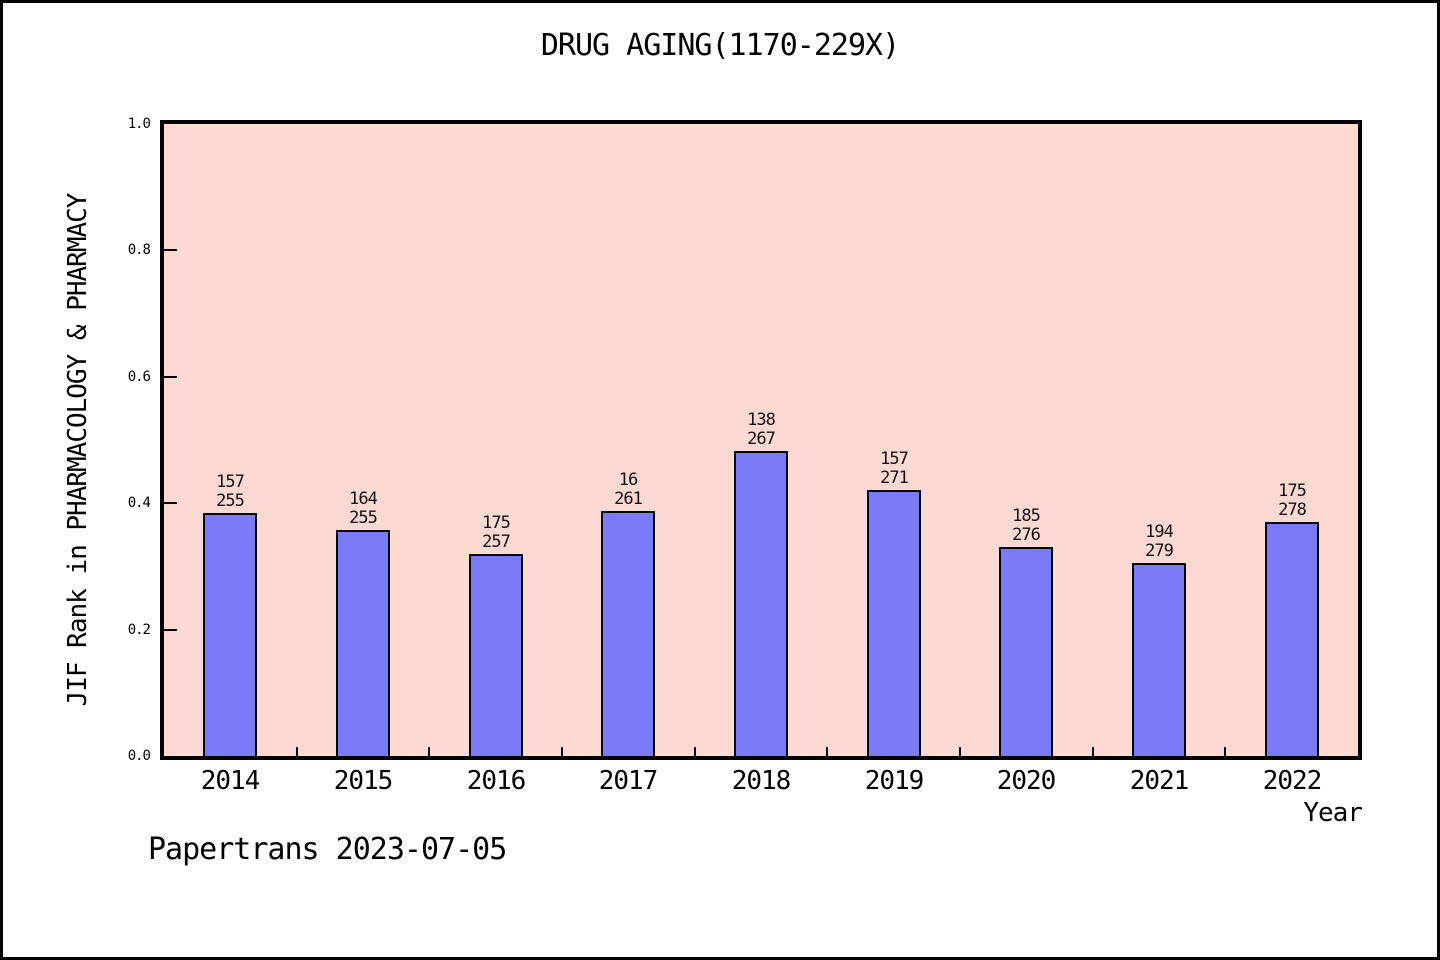  Describe the element at coordinates (139, 250) in the screenshot. I see `y-tick-label: 0.8` at that location.